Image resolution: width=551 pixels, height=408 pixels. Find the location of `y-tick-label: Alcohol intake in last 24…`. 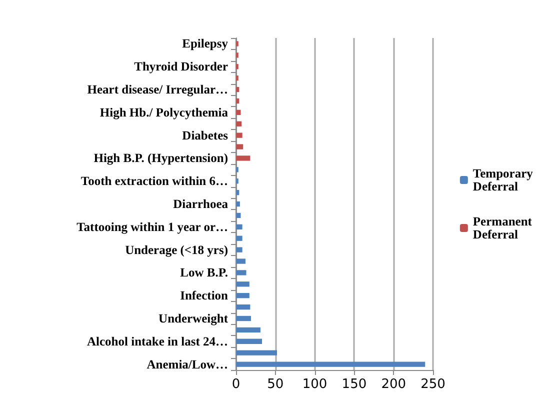

y-tick-label: Alcohol intake in last 24… is located at coordinates (157, 341).